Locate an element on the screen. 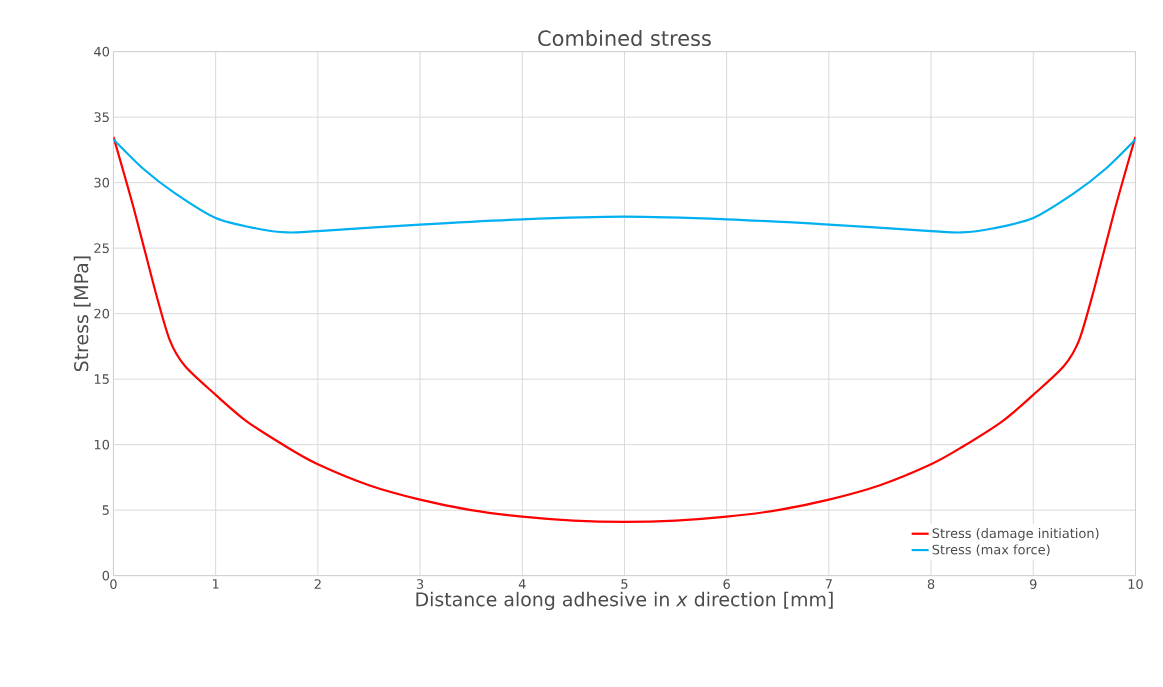 This screenshot has width=1163, height=687. y-tick-label: 30 is located at coordinates (102, 182).